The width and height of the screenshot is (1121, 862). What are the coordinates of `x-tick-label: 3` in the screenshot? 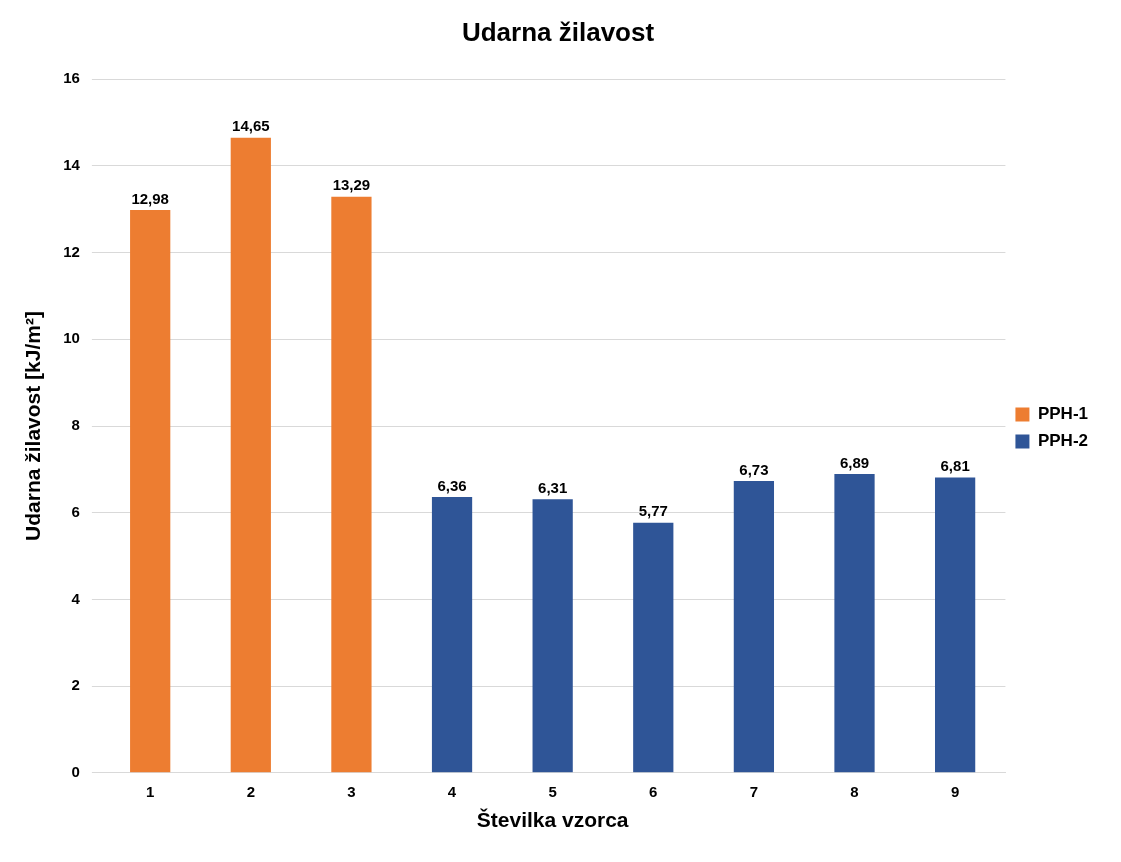 It's located at (351, 791).